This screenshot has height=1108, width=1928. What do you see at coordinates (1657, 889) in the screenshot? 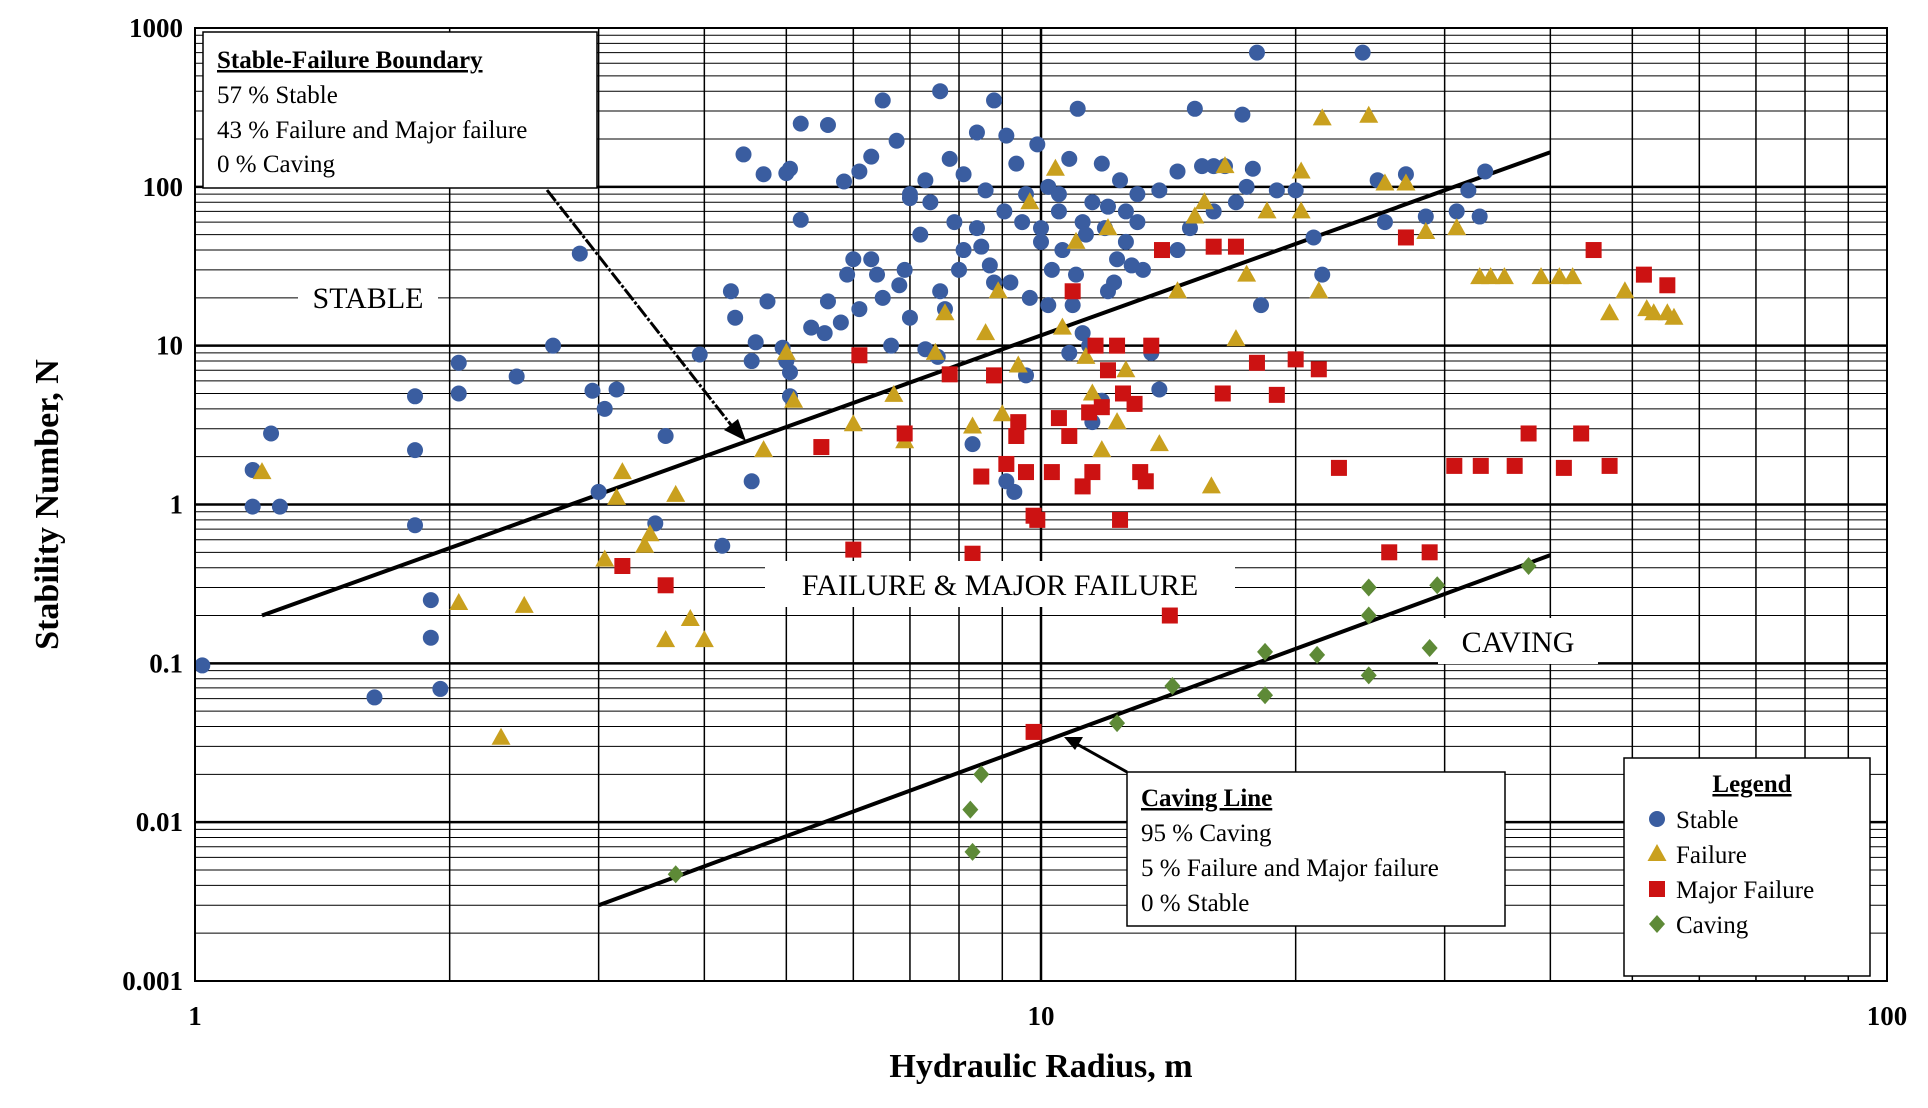
I see `legend-marker` at bounding box center [1657, 889].